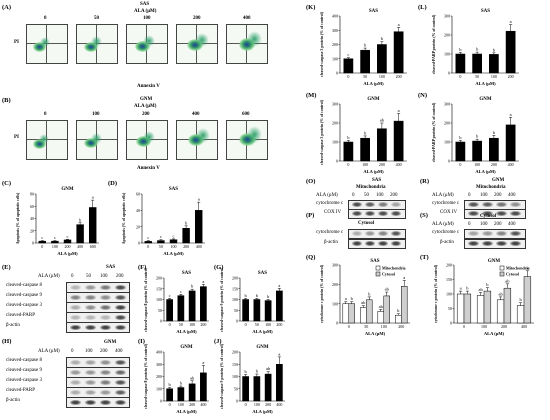 Image resolution: width=550 pixels, height=420 pixels. Describe the element at coordinates (235, 278) in the screenshot. I see `y-tick-label: 200` at that location.